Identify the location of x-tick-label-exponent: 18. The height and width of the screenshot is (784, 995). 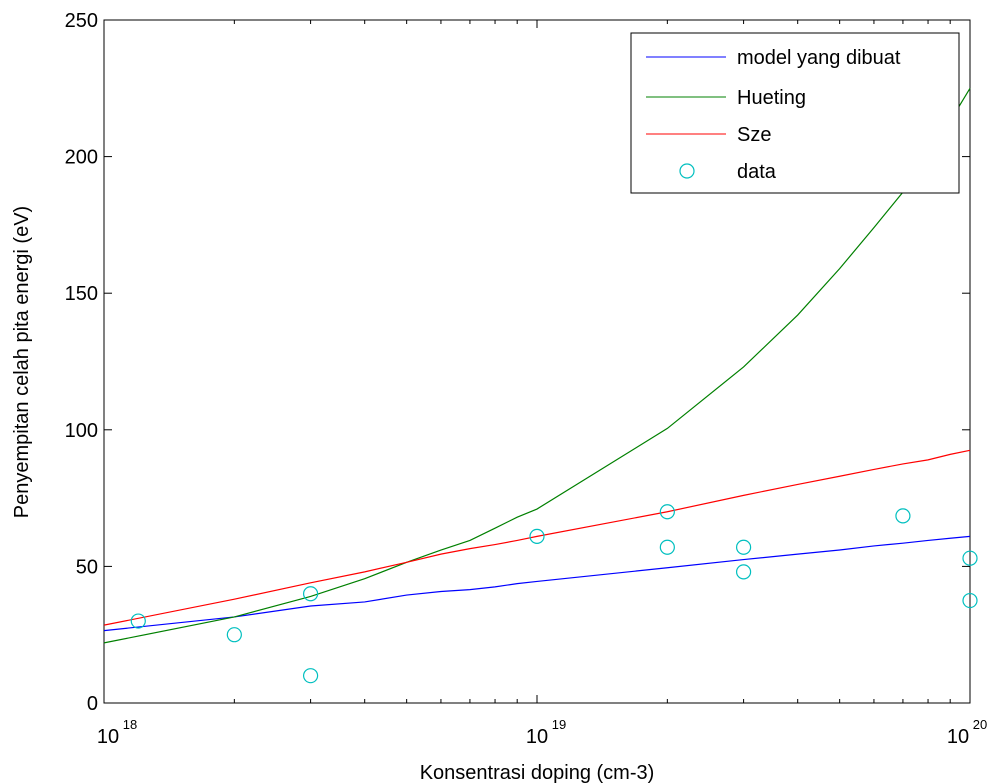
(130, 724).